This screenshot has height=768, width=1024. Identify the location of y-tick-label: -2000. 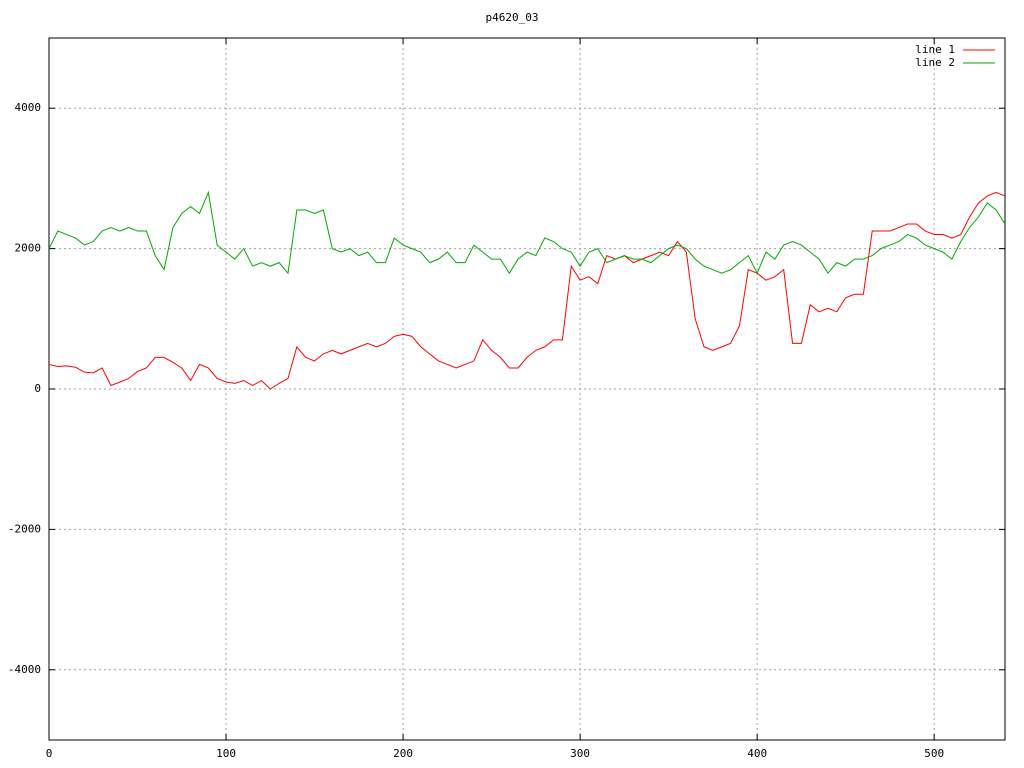
(24, 528).